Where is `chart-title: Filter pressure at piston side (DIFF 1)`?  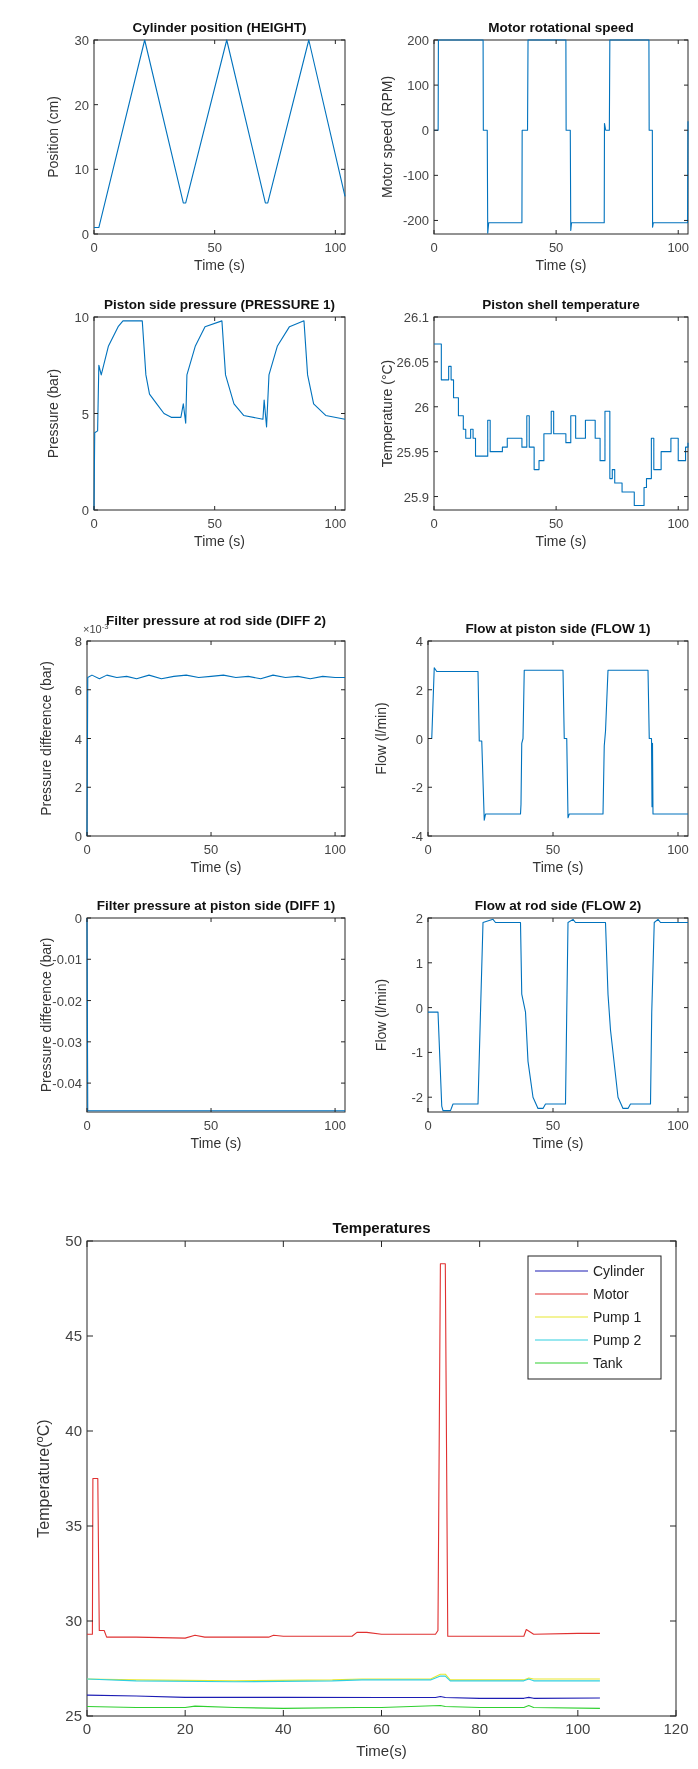 chart-title: Filter pressure at piston side (DIFF 1) is located at coordinates (216, 905).